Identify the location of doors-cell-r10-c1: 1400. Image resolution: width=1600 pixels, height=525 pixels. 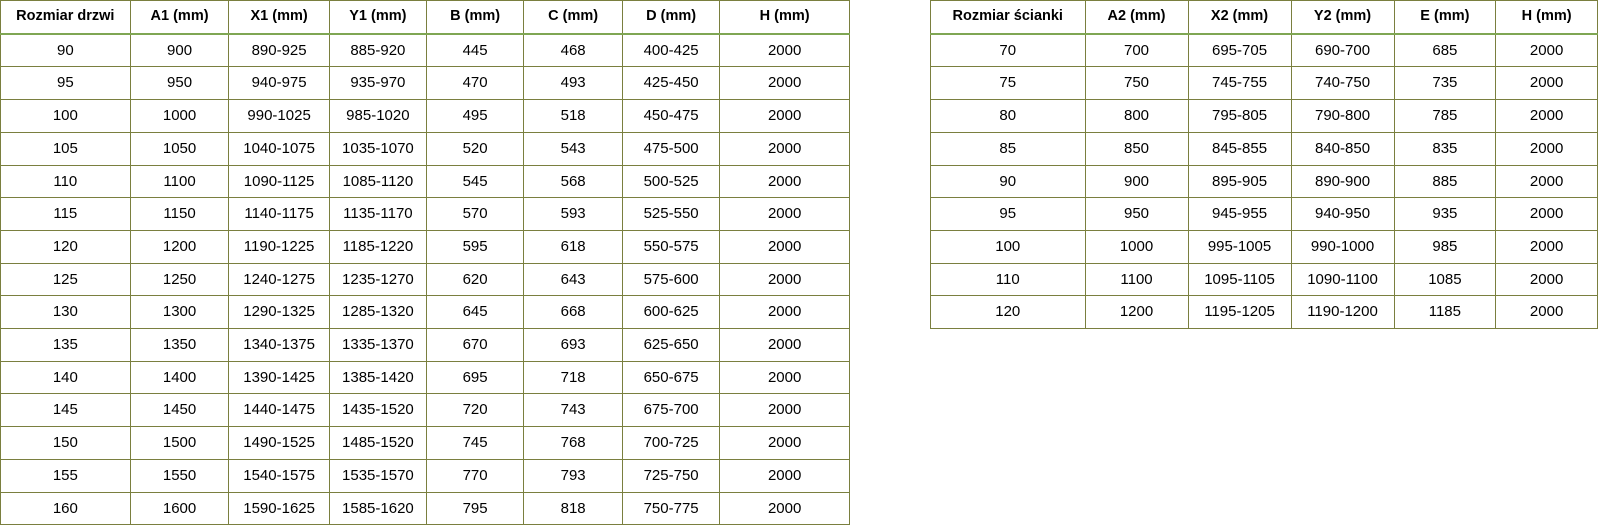
(179, 377).